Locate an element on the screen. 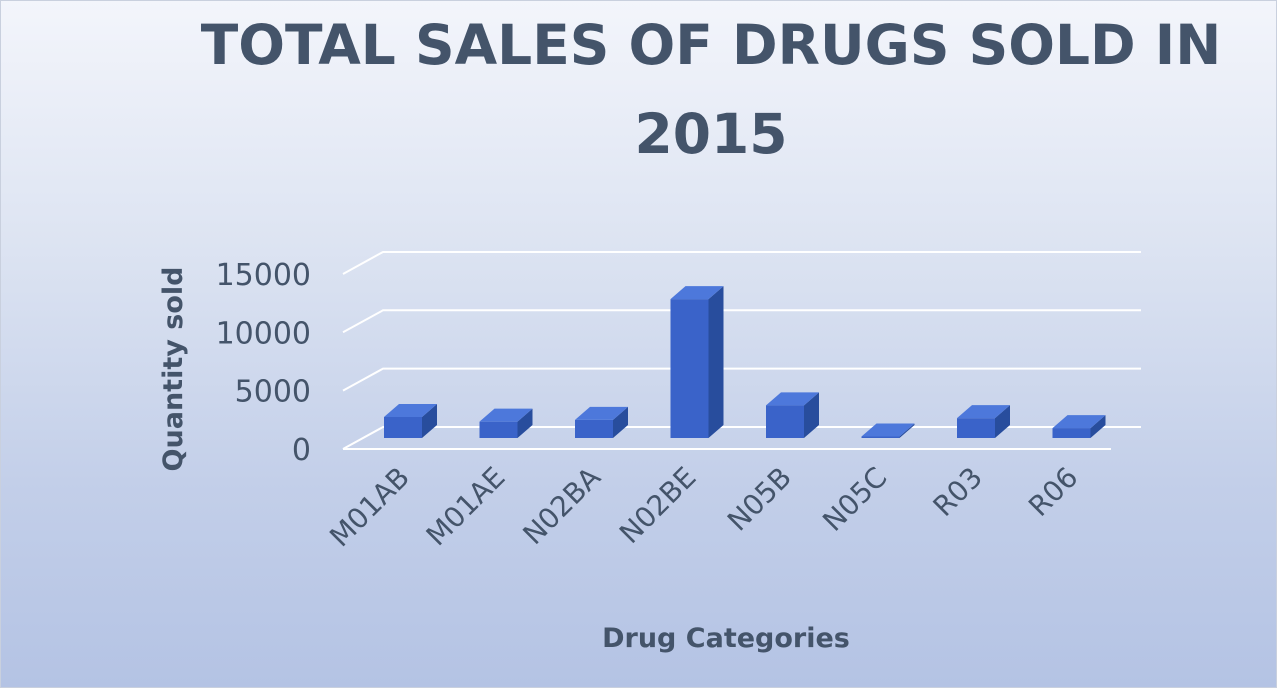  y-tick-label: 15000 is located at coordinates (263, 275).